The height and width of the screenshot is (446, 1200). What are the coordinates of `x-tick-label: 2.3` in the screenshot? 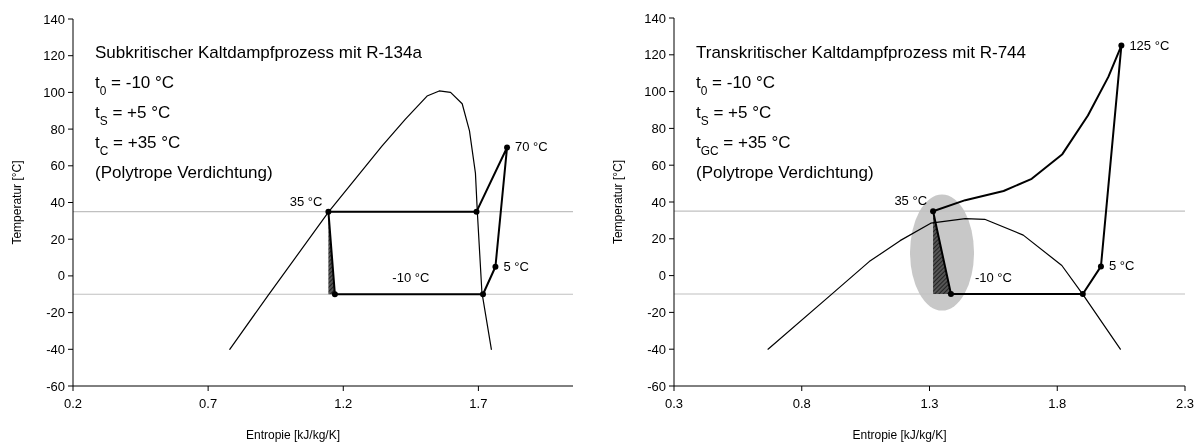 It's located at (1185, 403).